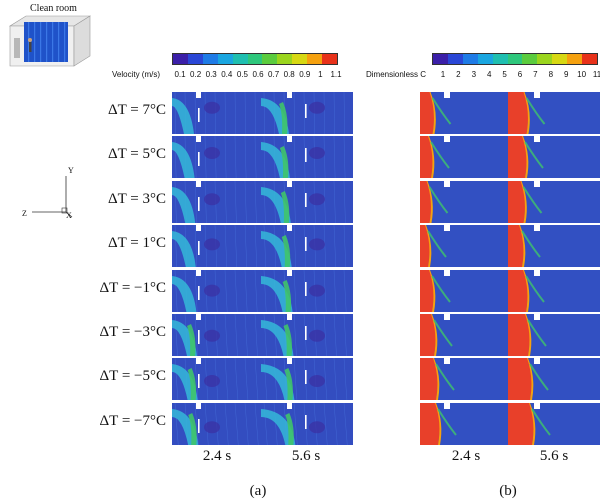 This screenshot has width=600, height=504. What do you see at coordinates (69, 215) in the screenshot?
I see `axis-x-label: X` at bounding box center [69, 215].